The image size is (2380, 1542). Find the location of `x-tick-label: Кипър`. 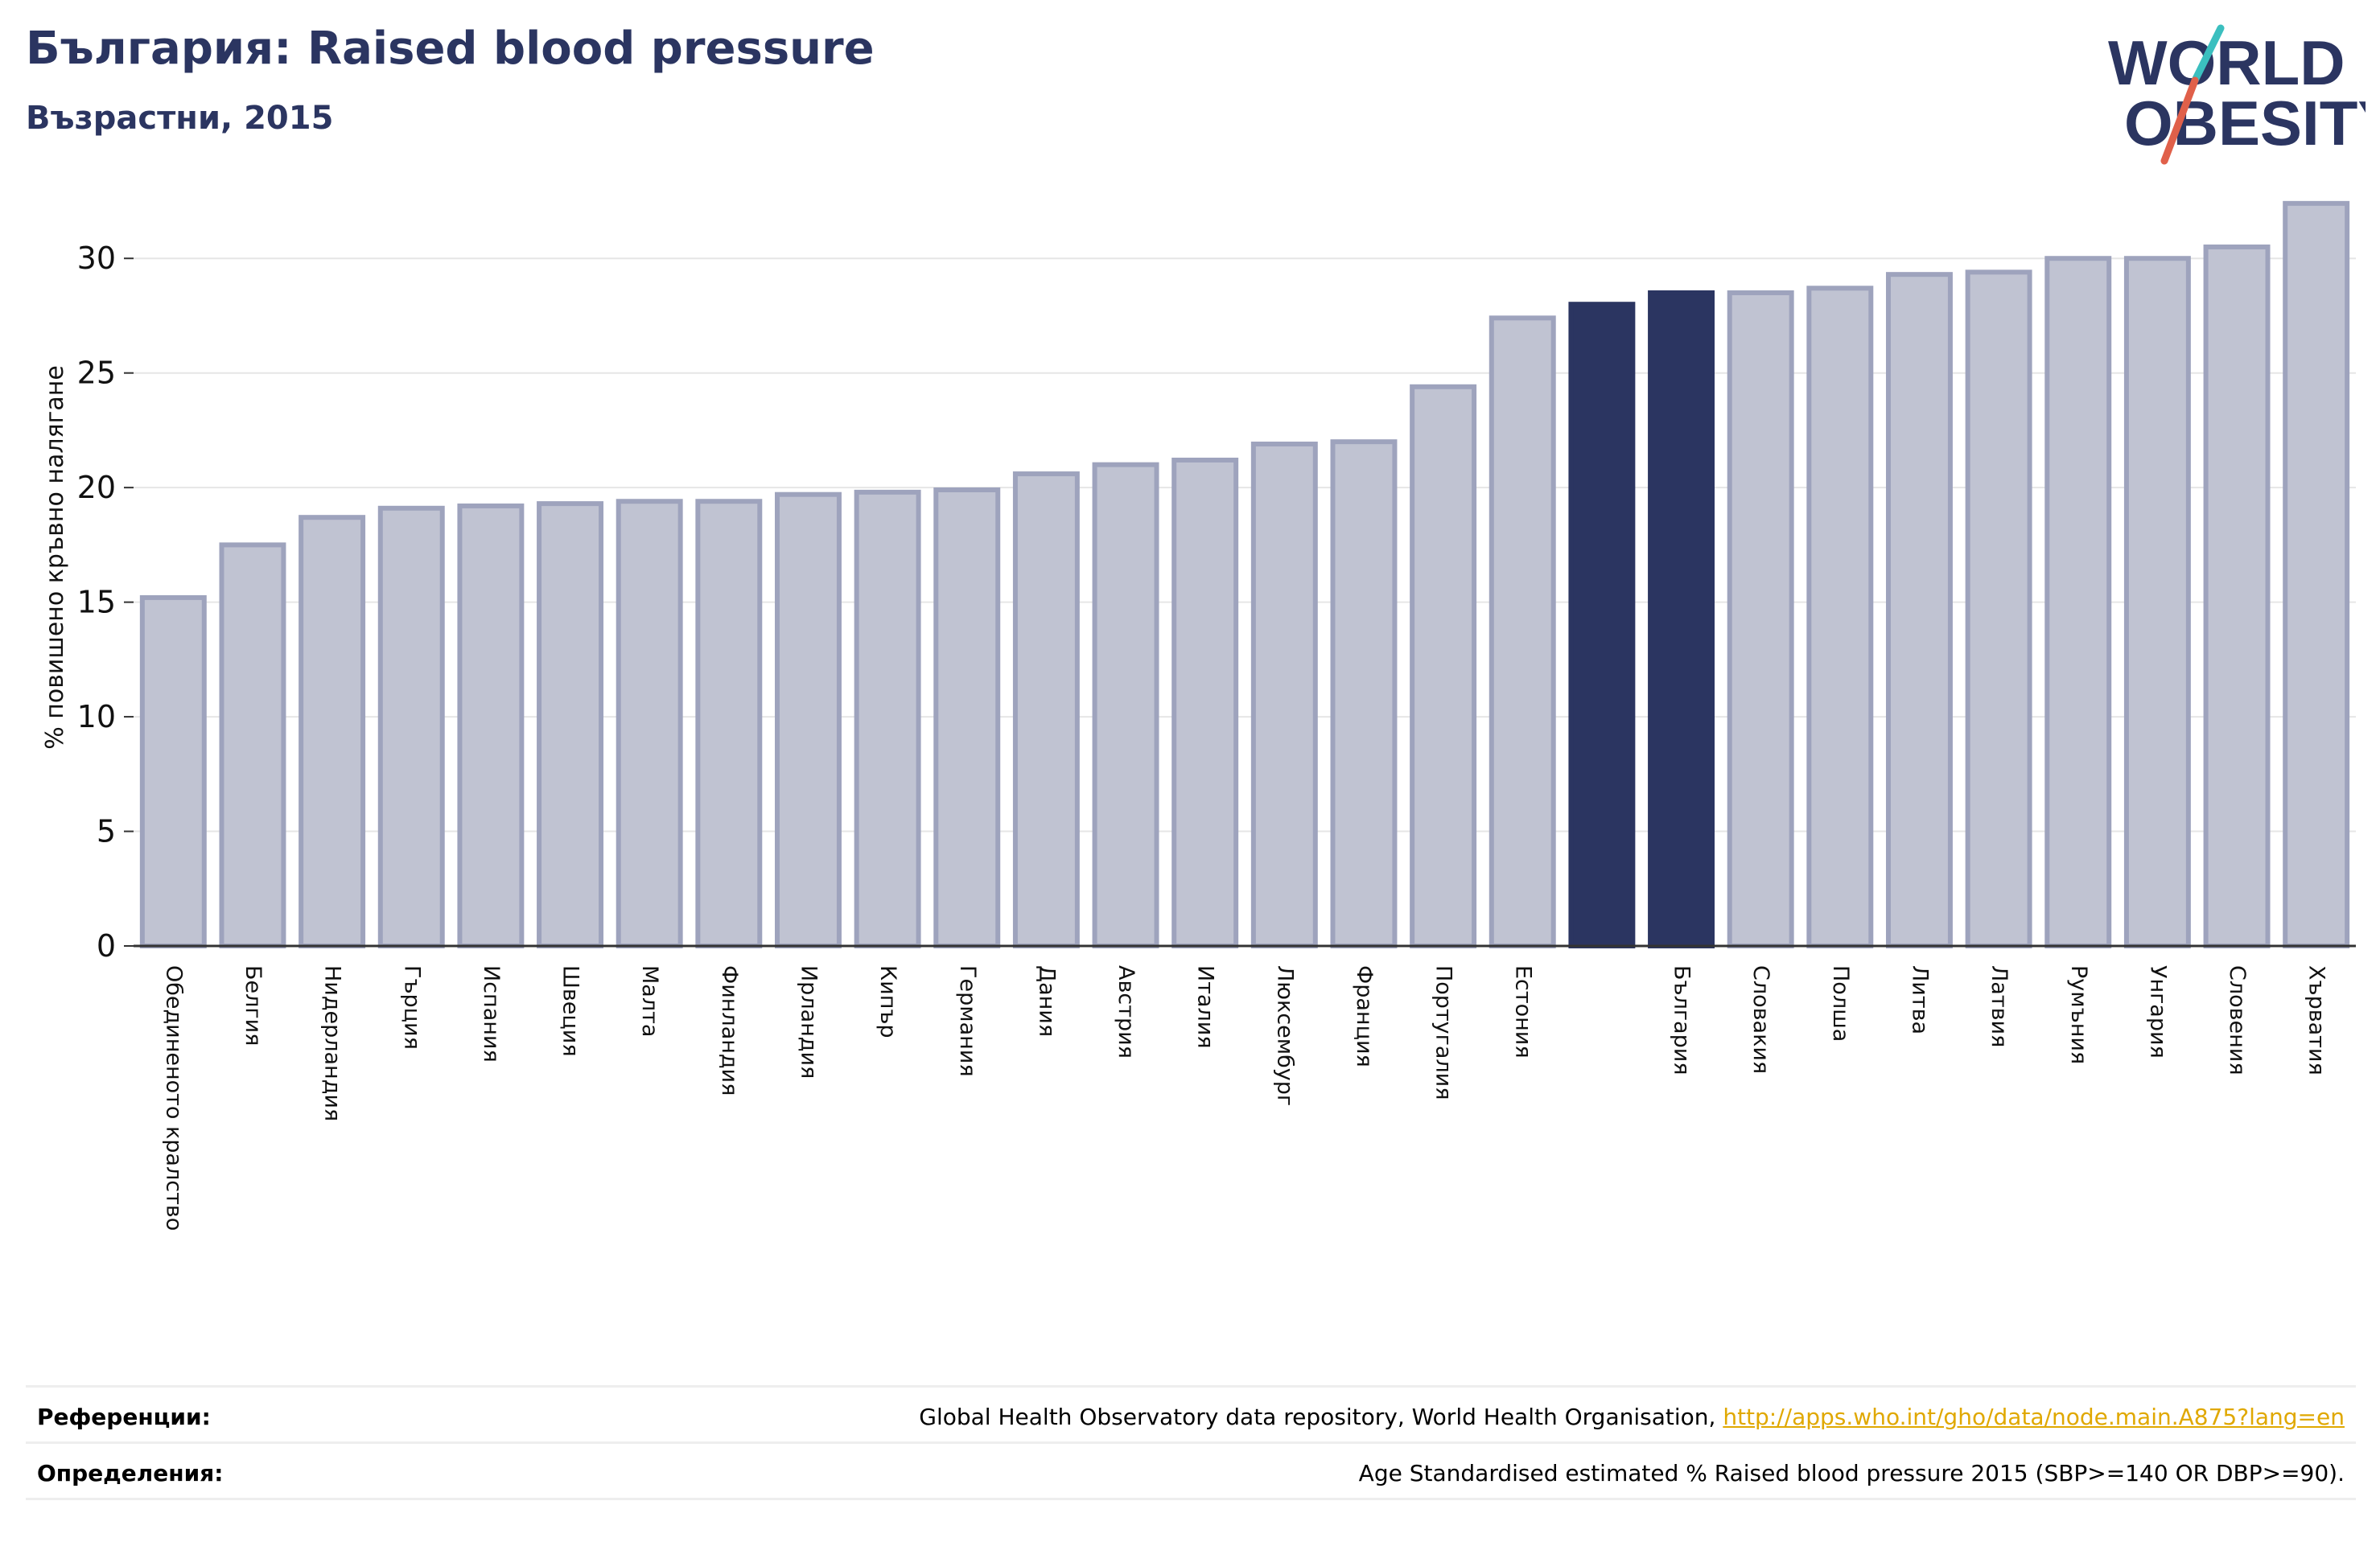

x-tick-label: Кипър is located at coordinates (887, 1001).